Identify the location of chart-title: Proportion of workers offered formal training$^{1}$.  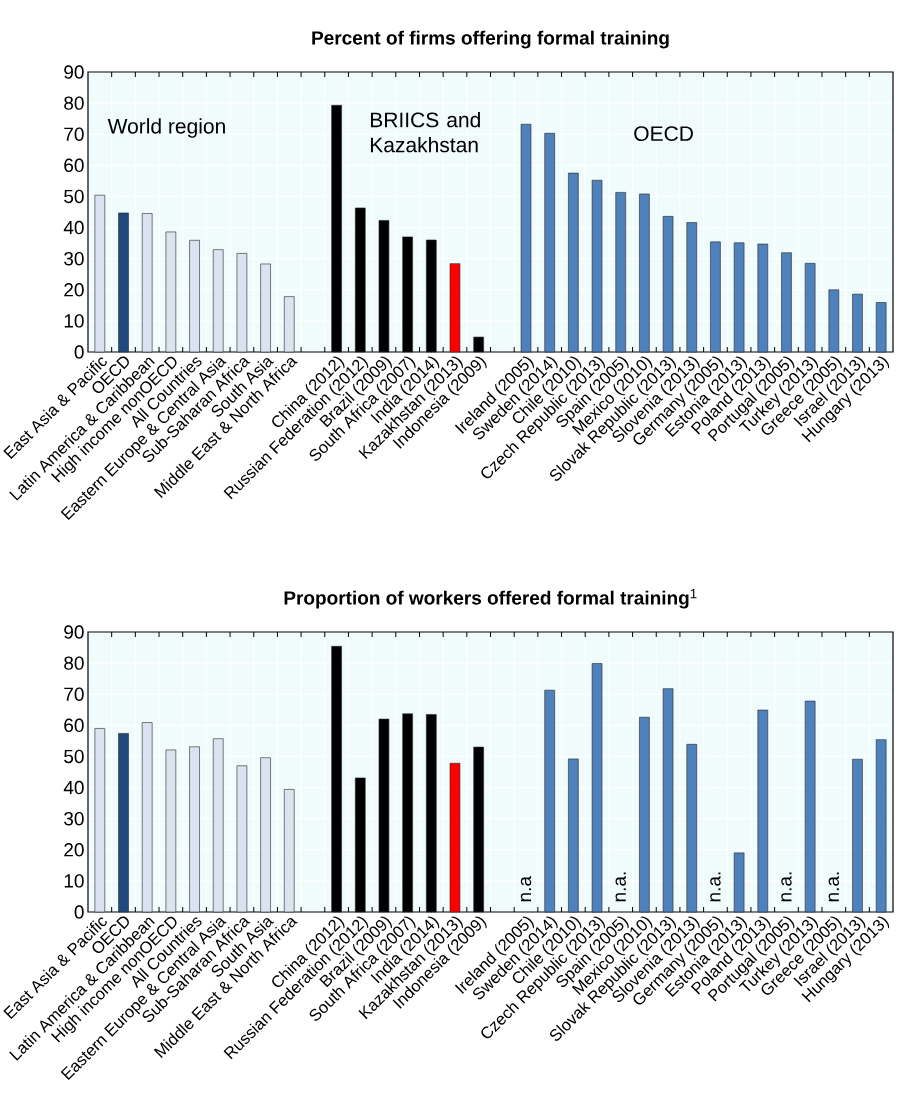
(490, 599).